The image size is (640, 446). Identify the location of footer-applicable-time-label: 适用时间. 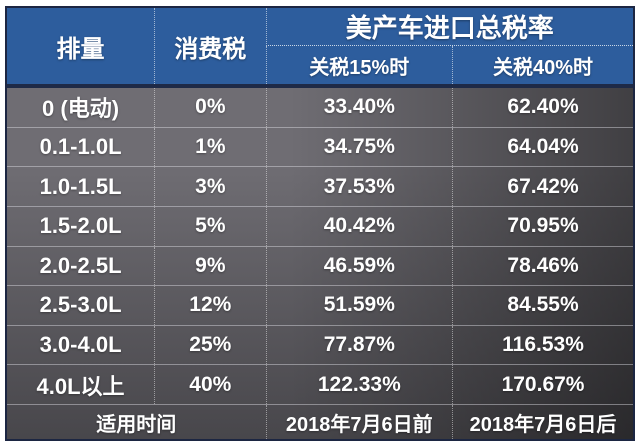
(136, 424).